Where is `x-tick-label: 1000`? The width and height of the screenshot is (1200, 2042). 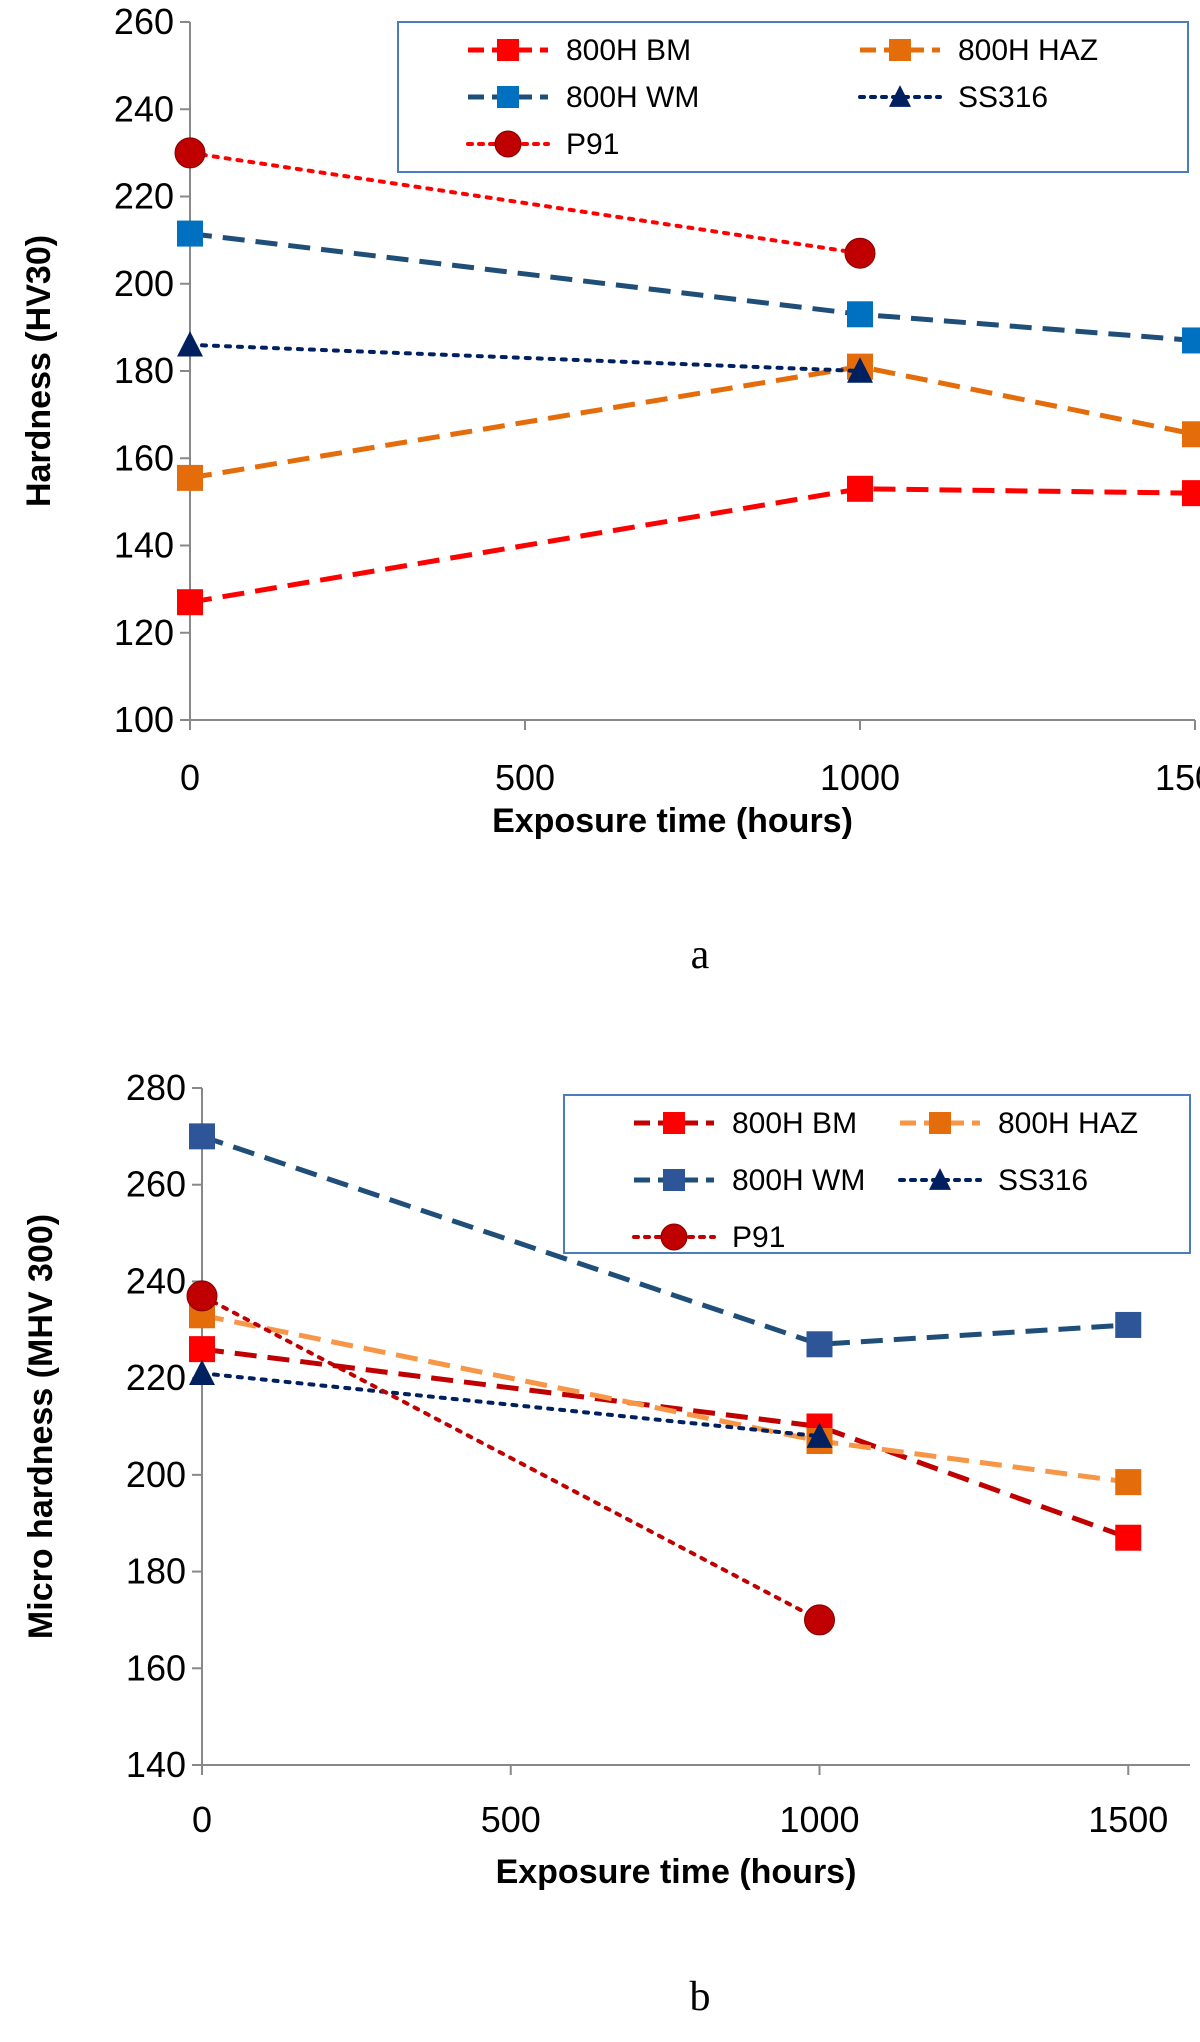
x-tick-label: 1000 is located at coordinates (860, 777).